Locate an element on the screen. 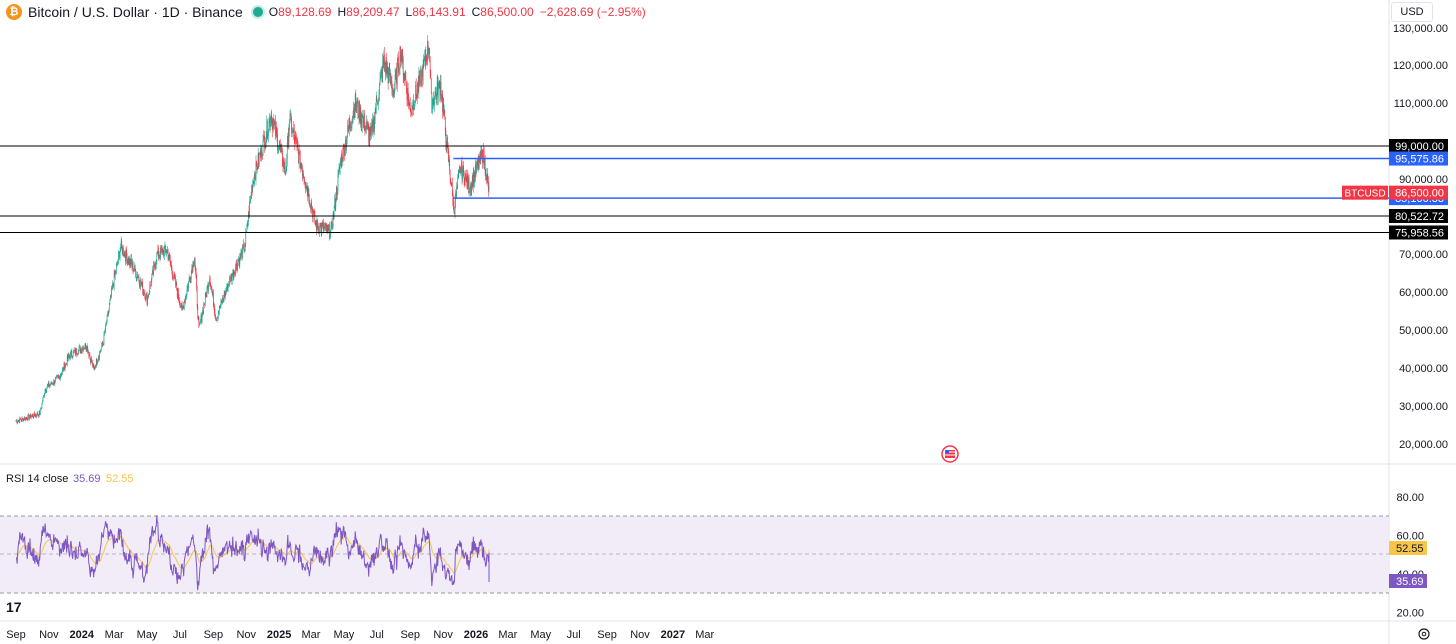  high-value: 89,209.47 is located at coordinates (373, 12).